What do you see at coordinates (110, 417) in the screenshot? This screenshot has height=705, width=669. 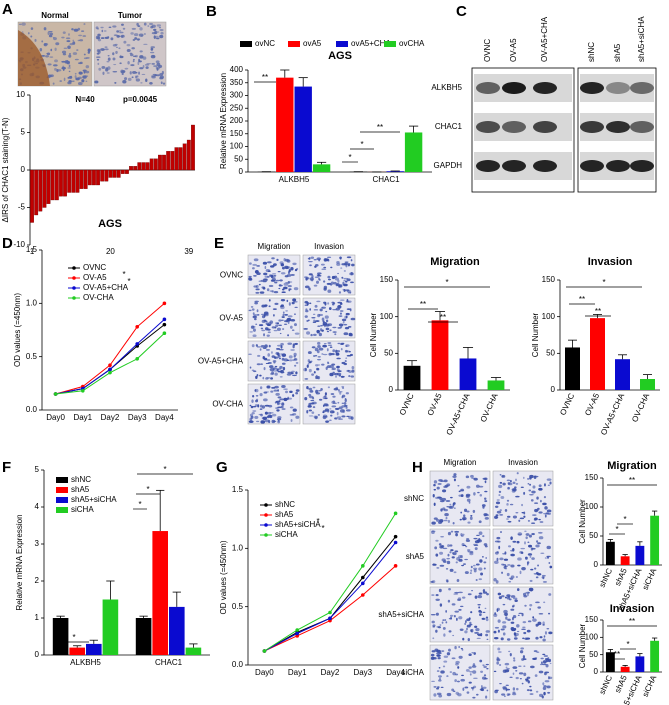 I see `x-tick-label: Day2` at bounding box center [110, 417].